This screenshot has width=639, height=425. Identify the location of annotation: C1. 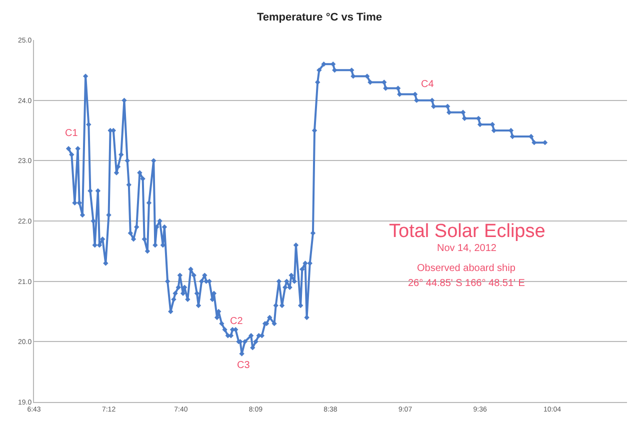
(71, 133).